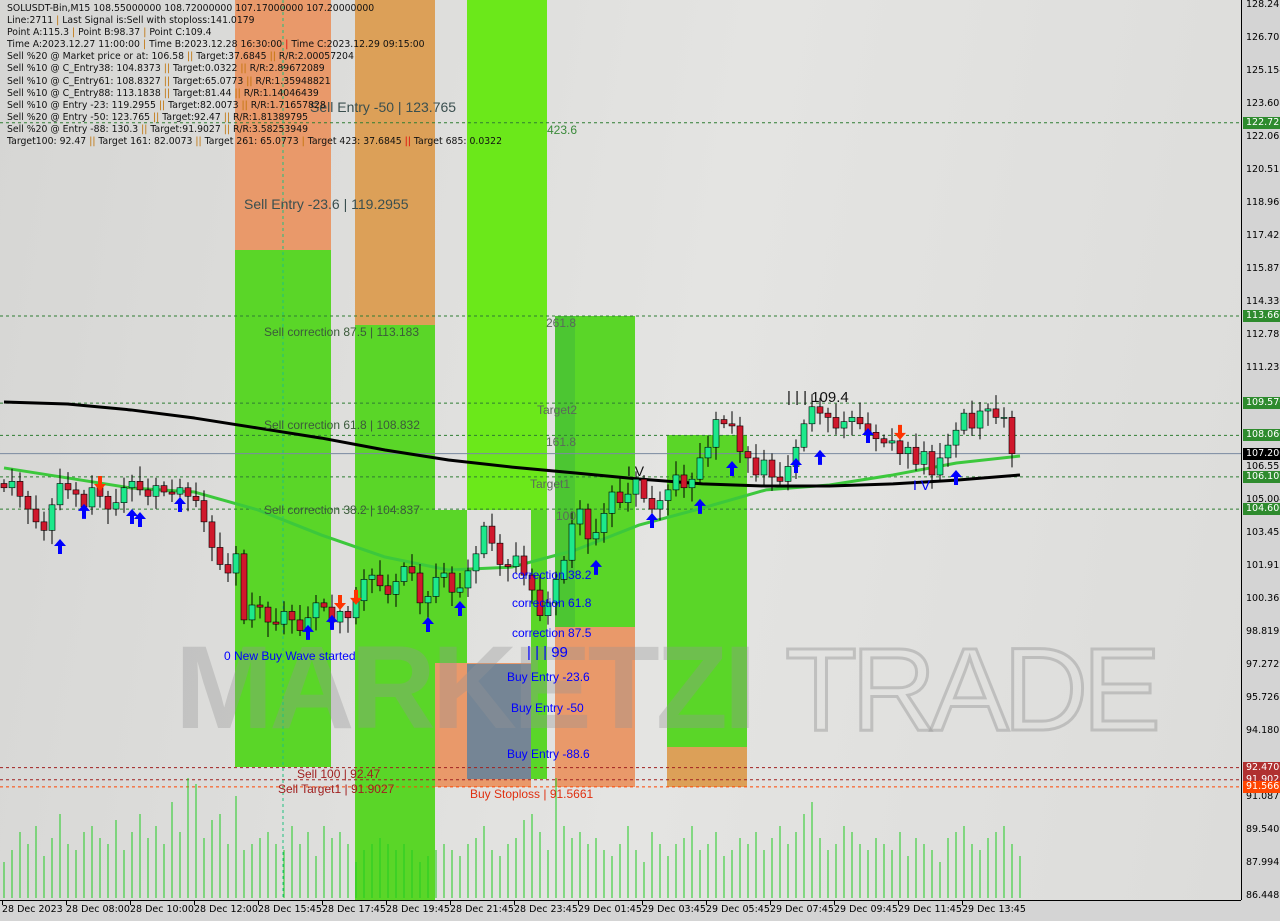  Describe the element at coordinates (354, 908) in the screenshot. I see `time-tick: 28 Dec 17:45` at that location.